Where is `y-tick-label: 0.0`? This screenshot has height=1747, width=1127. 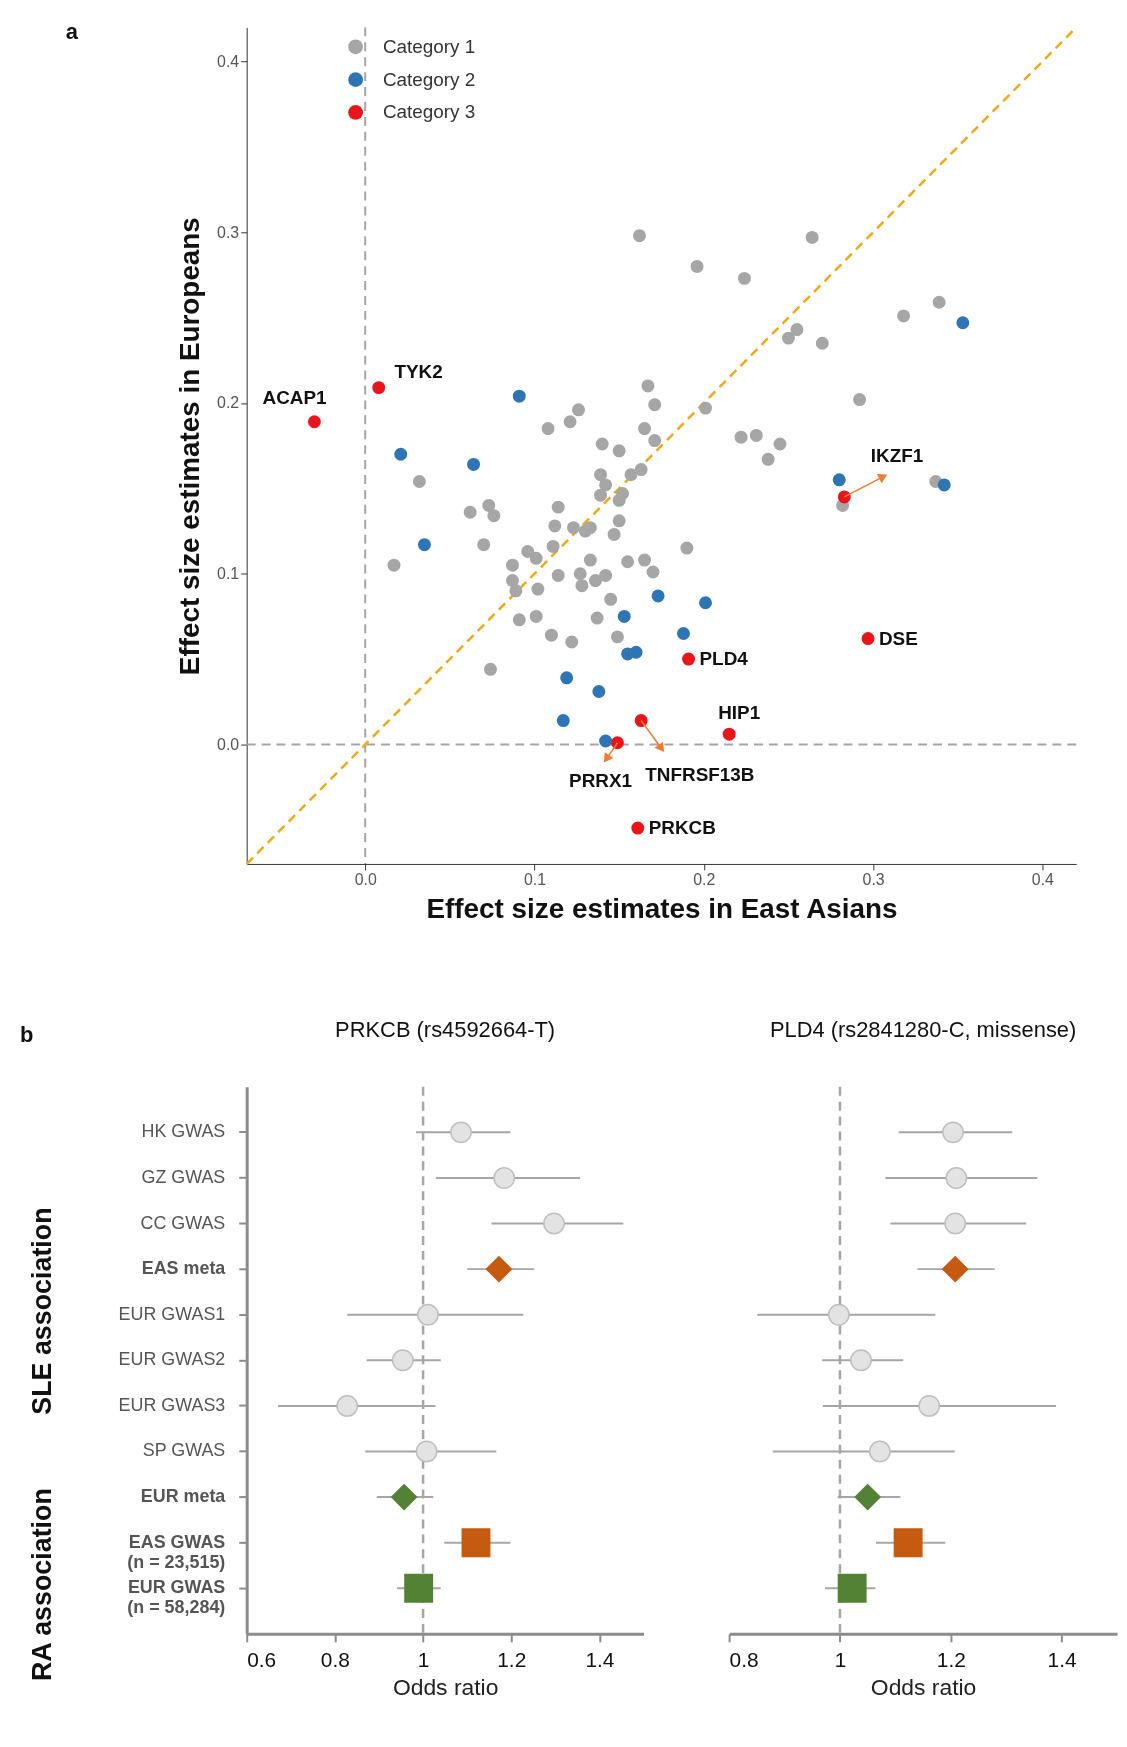
y-tick-label: 0.0 is located at coordinates (228, 744).